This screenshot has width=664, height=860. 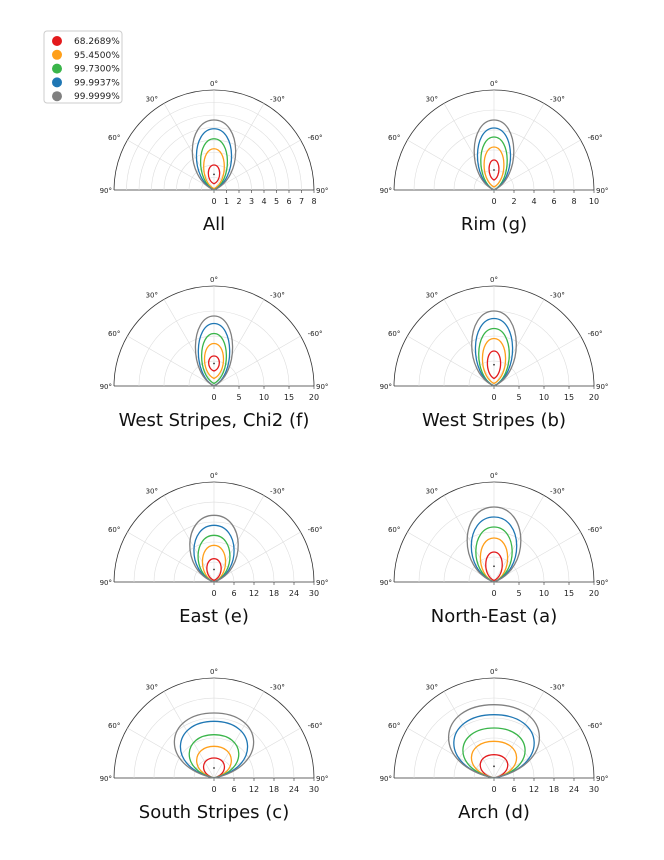 What do you see at coordinates (263, 201) in the screenshot?
I see `radial-tick-label: 4` at bounding box center [263, 201].